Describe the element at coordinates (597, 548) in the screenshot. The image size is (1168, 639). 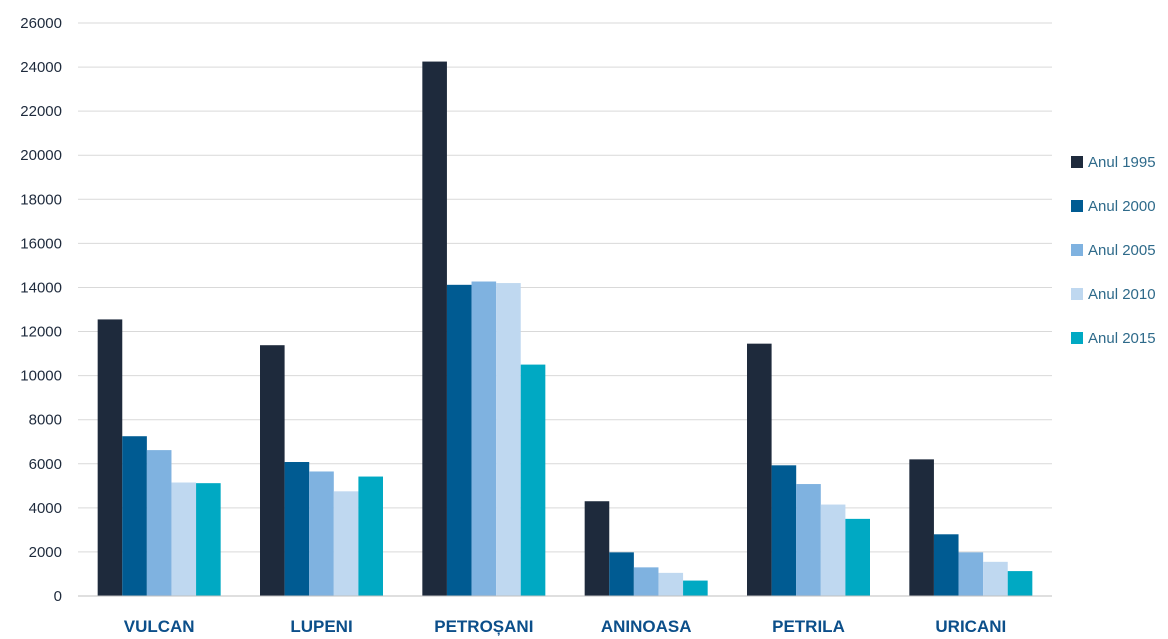
I see `bar-aninoasa-anul-1995` at that location.